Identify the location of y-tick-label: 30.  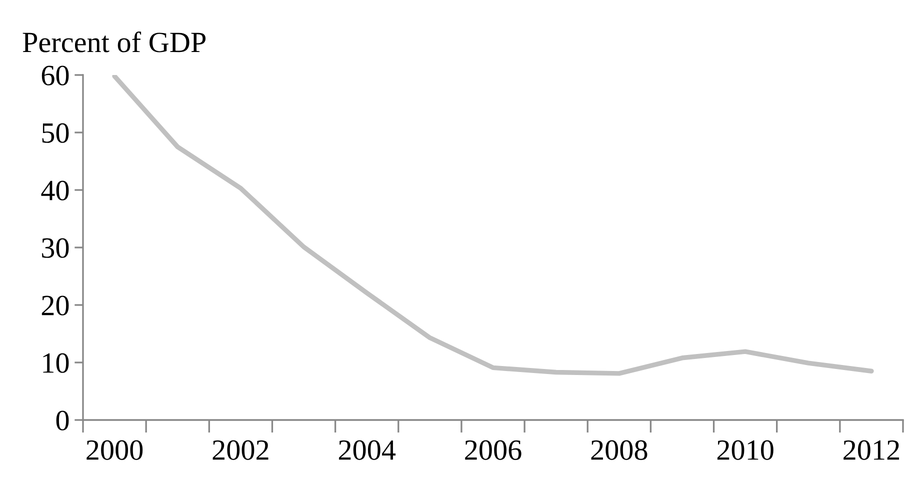
(55, 248).